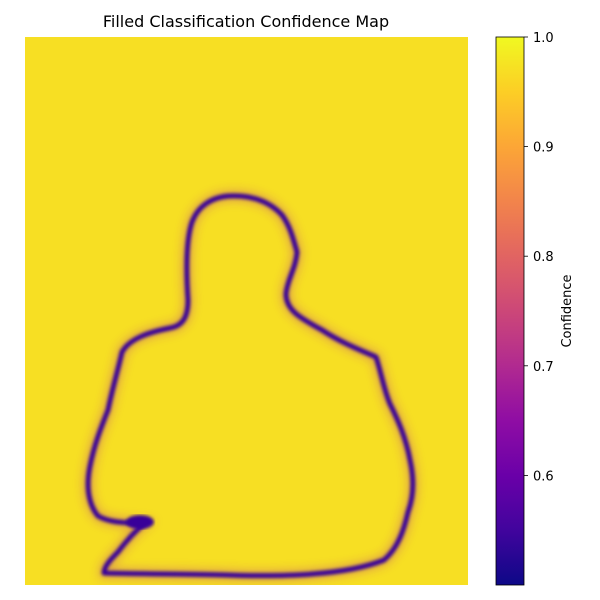  What do you see at coordinates (510, 311) in the screenshot?
I see `colorbar-gradient` at bounding box center [510, 311].